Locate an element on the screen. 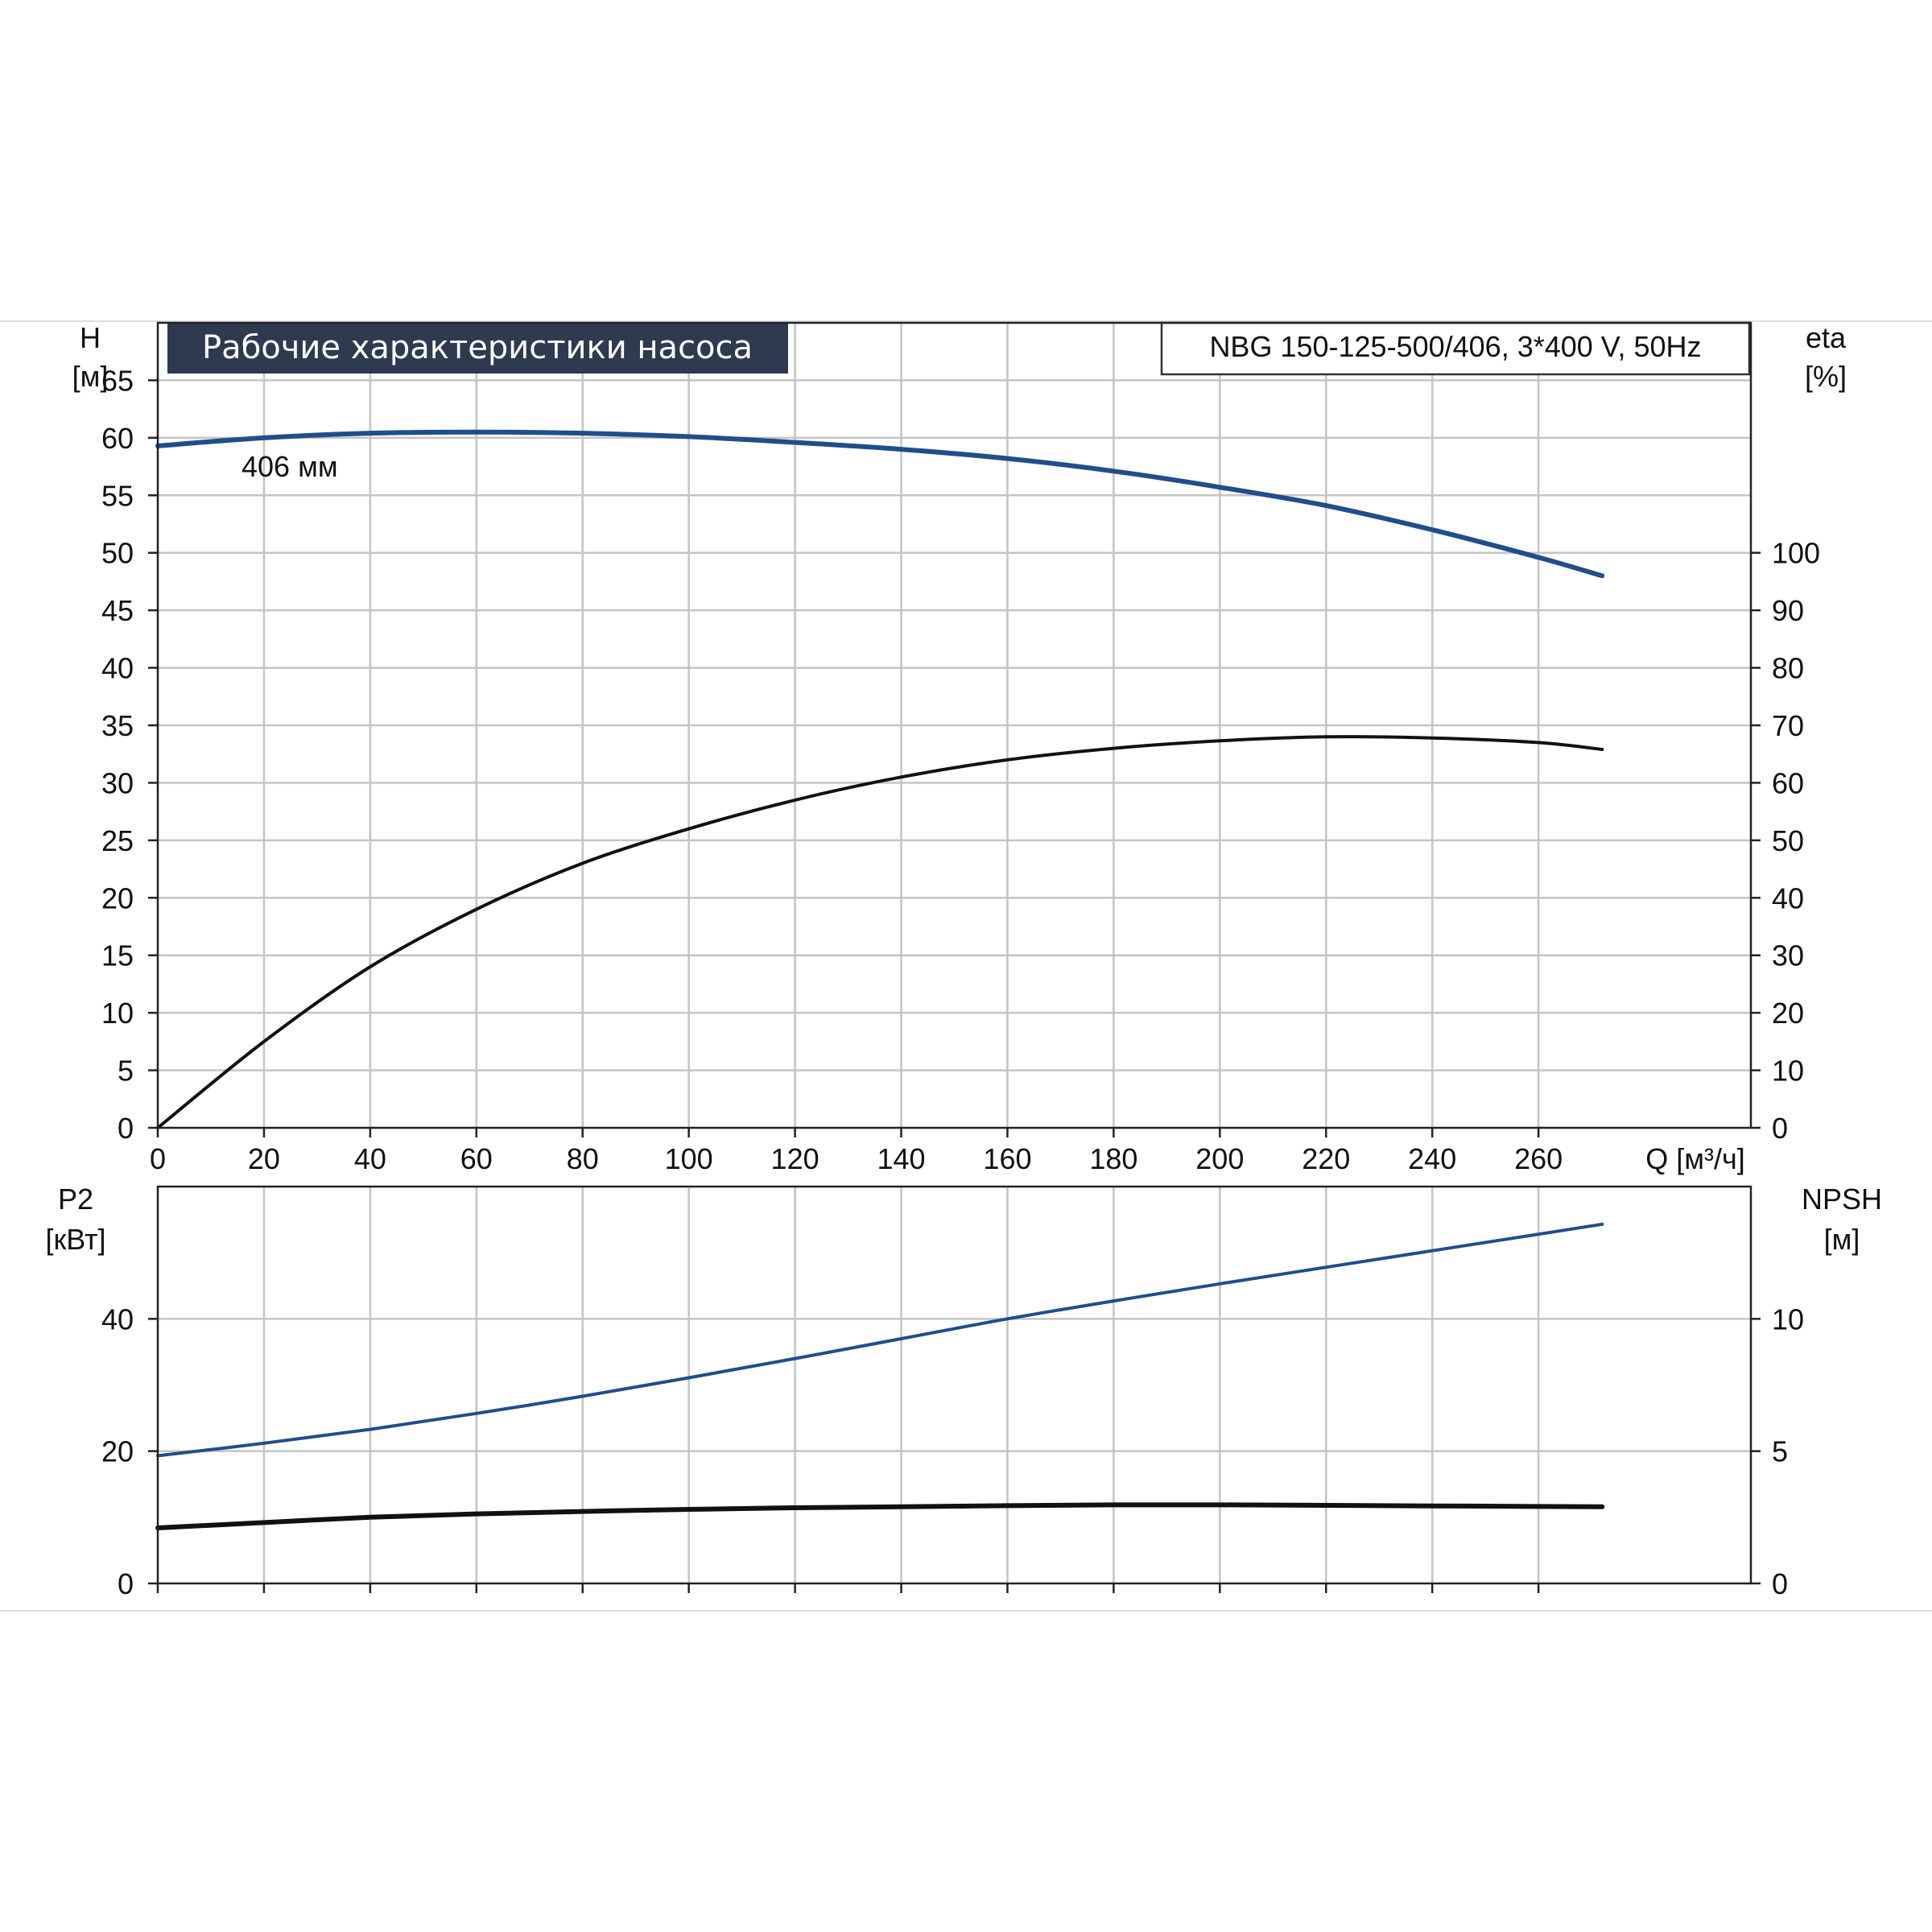  left-tick-label: 25 is located at coordinates (117, 841).